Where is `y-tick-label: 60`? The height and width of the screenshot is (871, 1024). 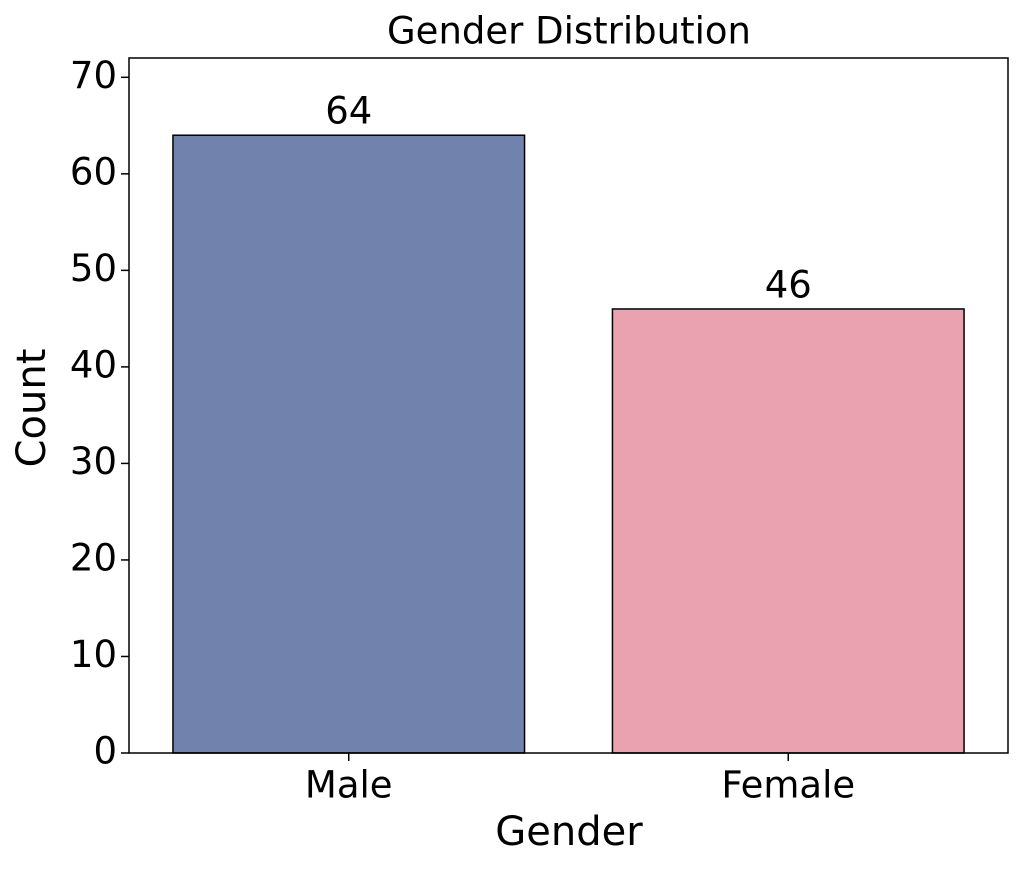
y-tick-label: 60 is located at coordinates (93, 171).